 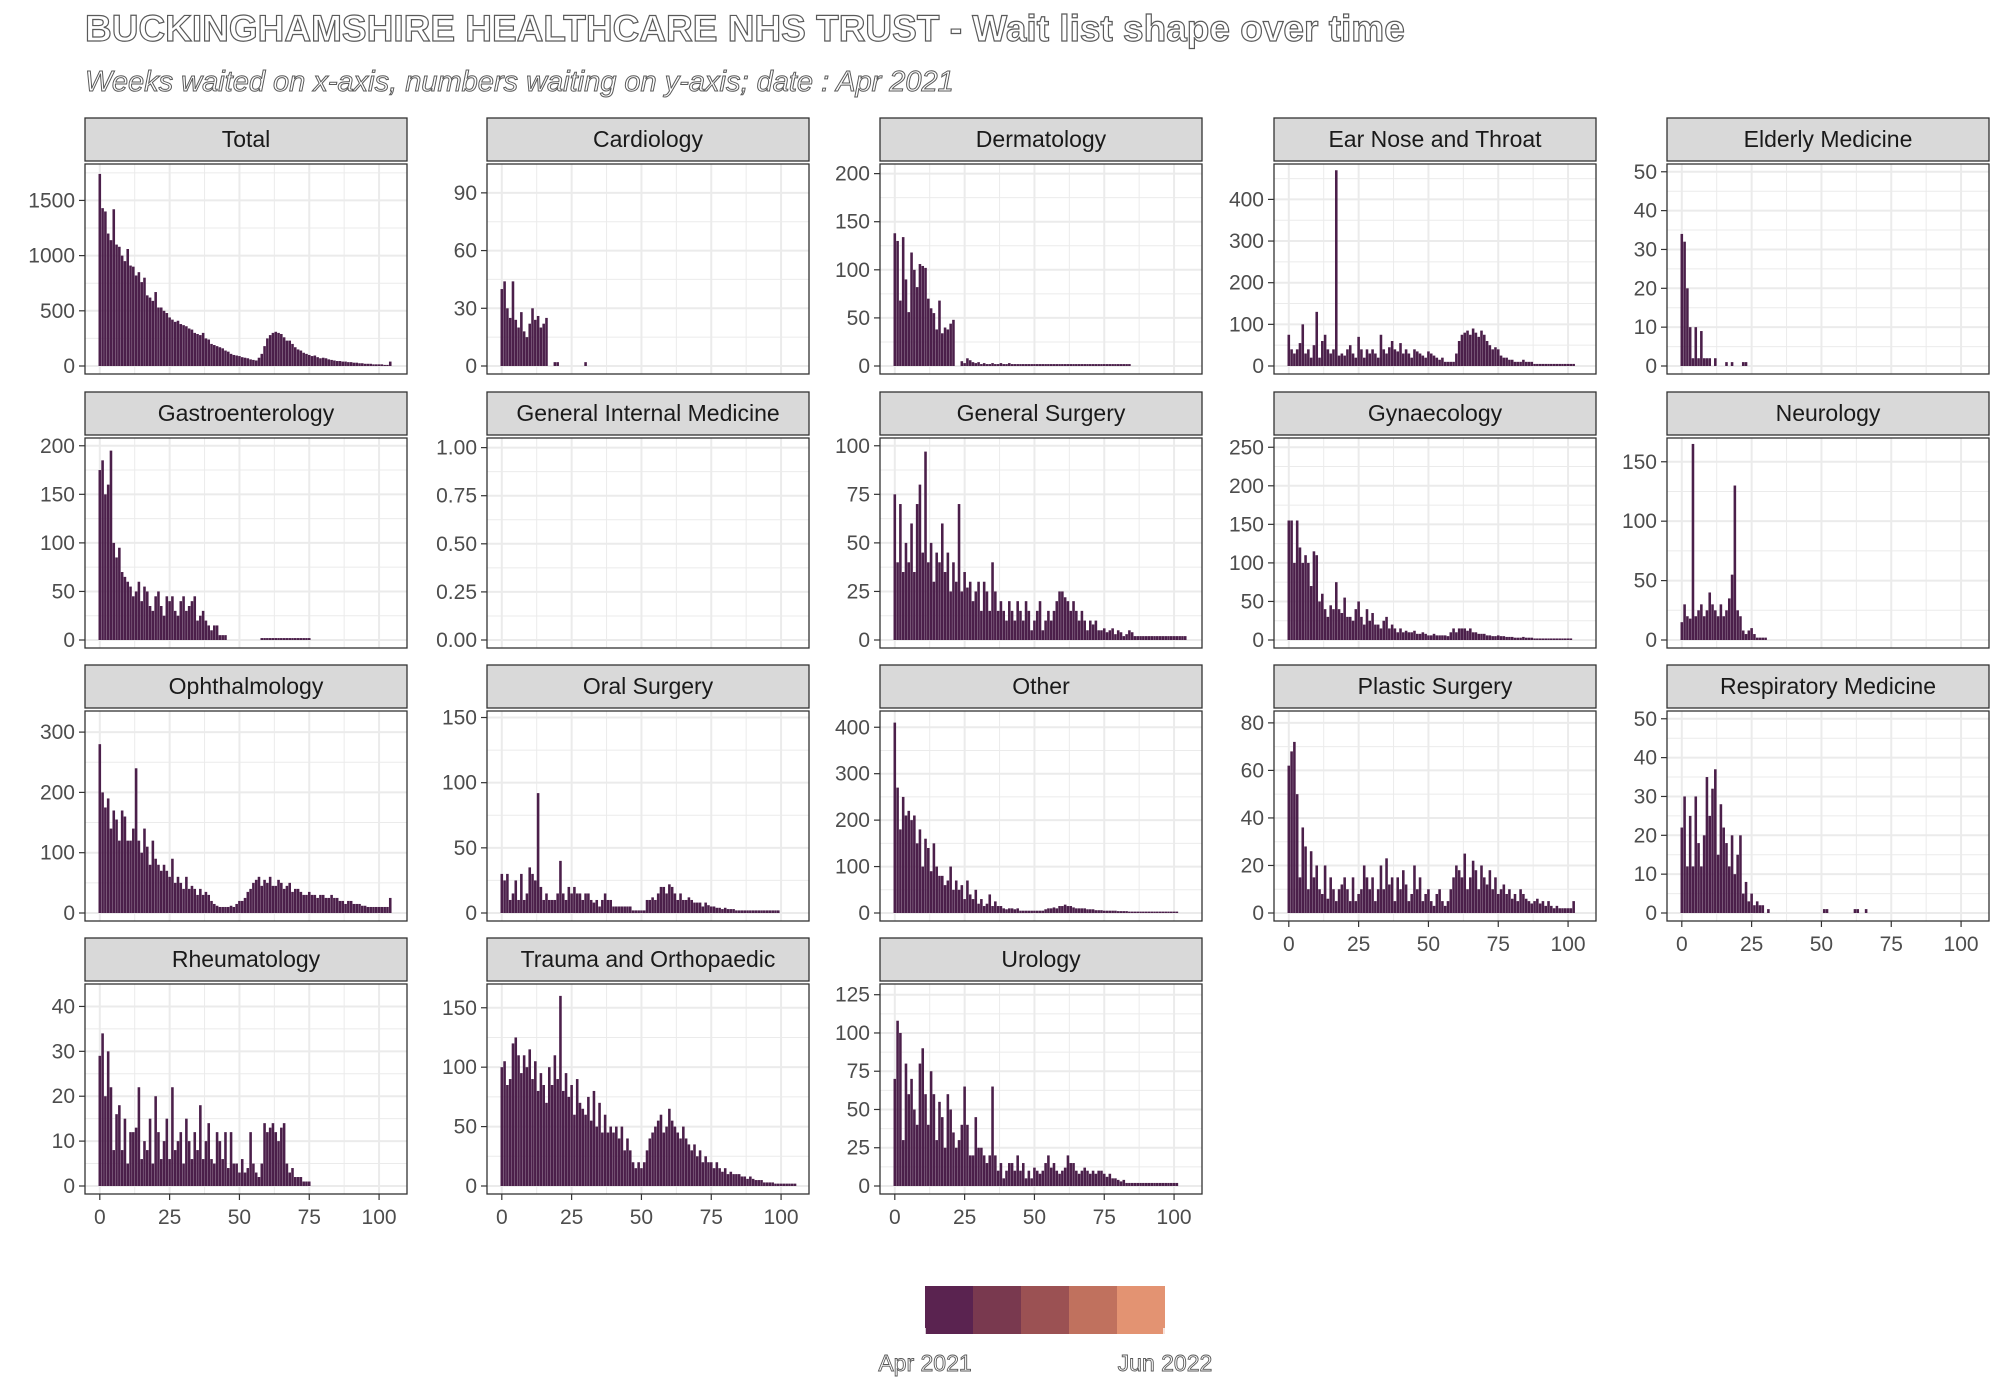 I want to click on y-tick-label: 40, so click(x=1252, y=818).